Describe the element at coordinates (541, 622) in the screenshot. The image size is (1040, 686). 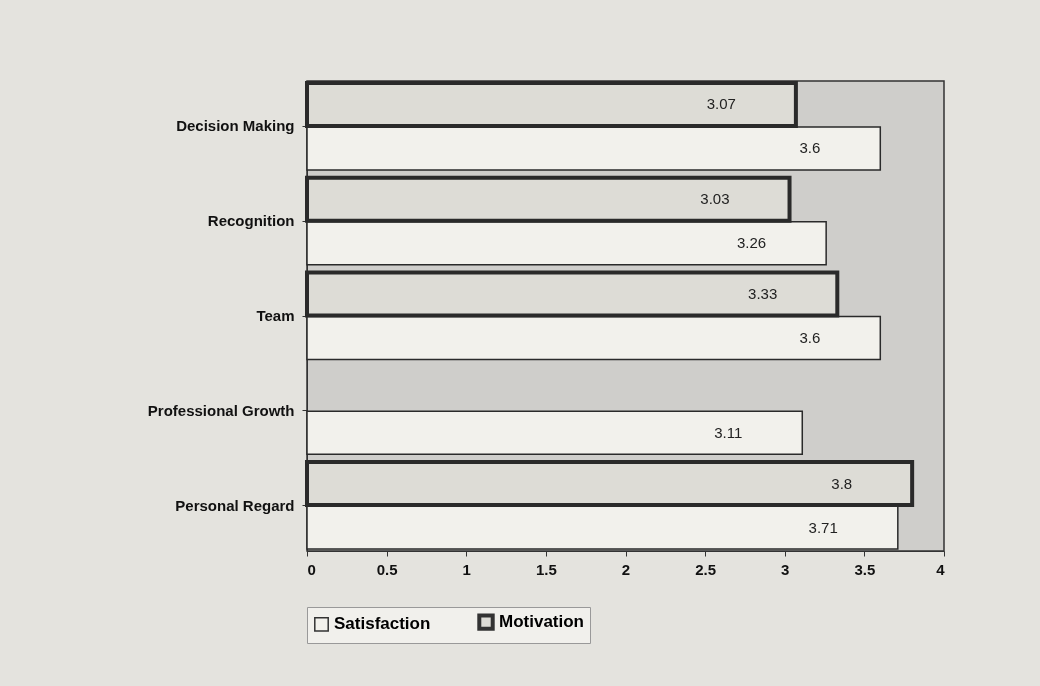
I see `legend-label: Motivation` at that location.